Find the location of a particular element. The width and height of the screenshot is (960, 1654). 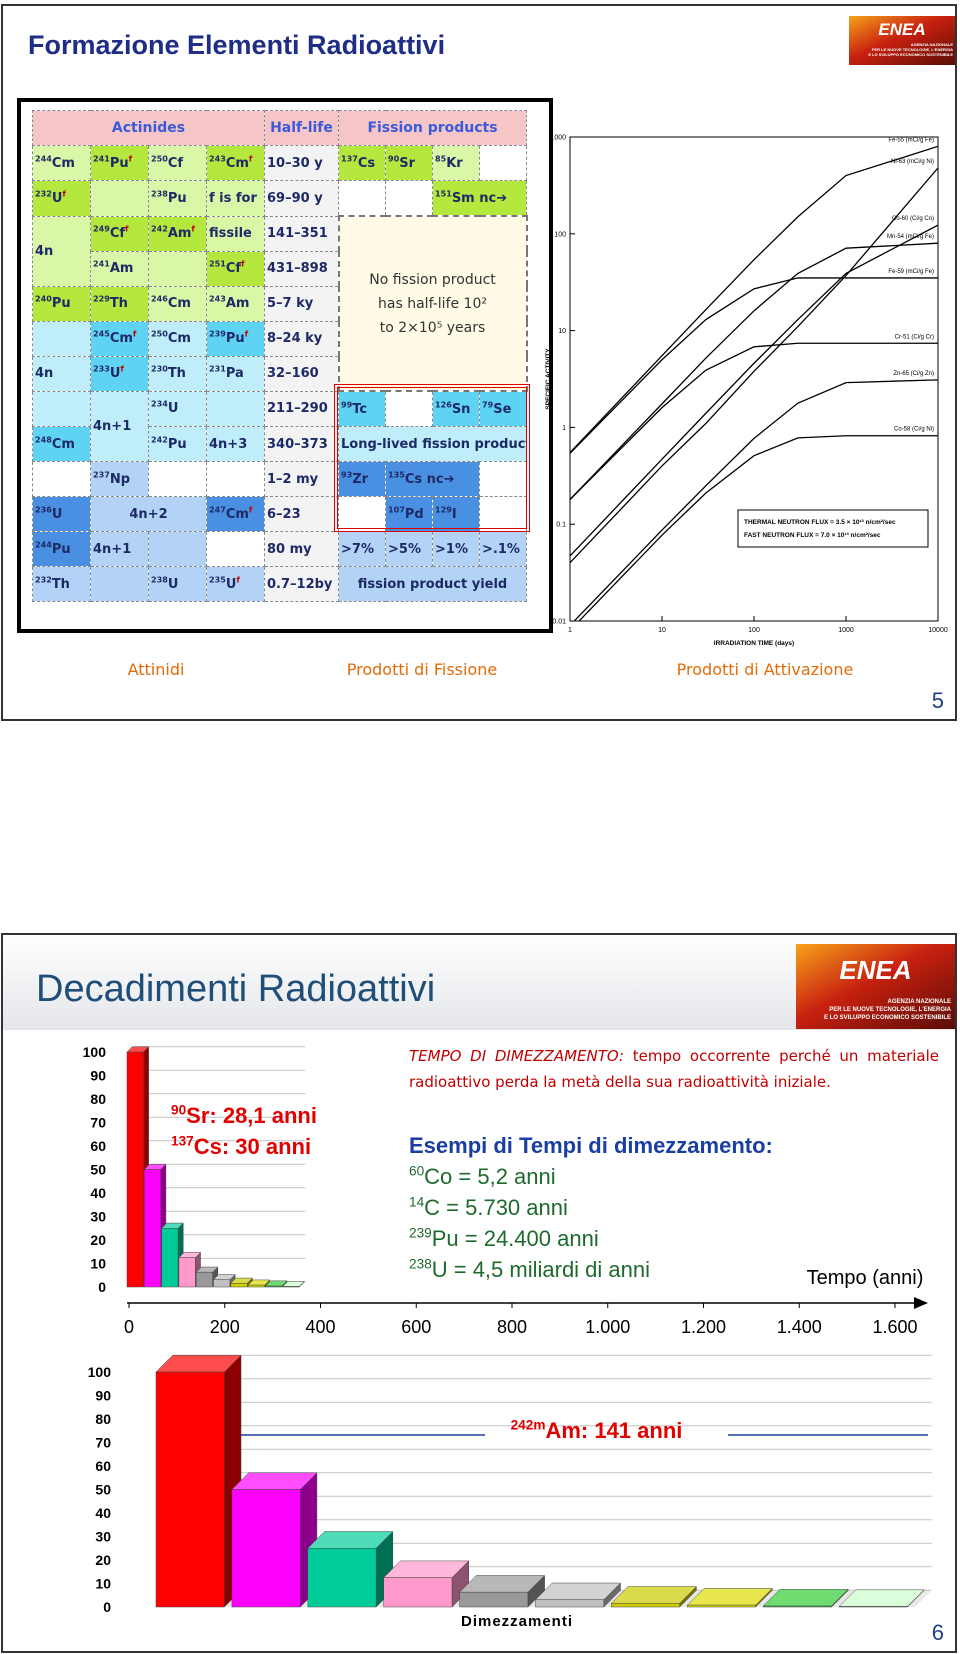

cell-text: fission product yield is located at coordinates (432, 584).